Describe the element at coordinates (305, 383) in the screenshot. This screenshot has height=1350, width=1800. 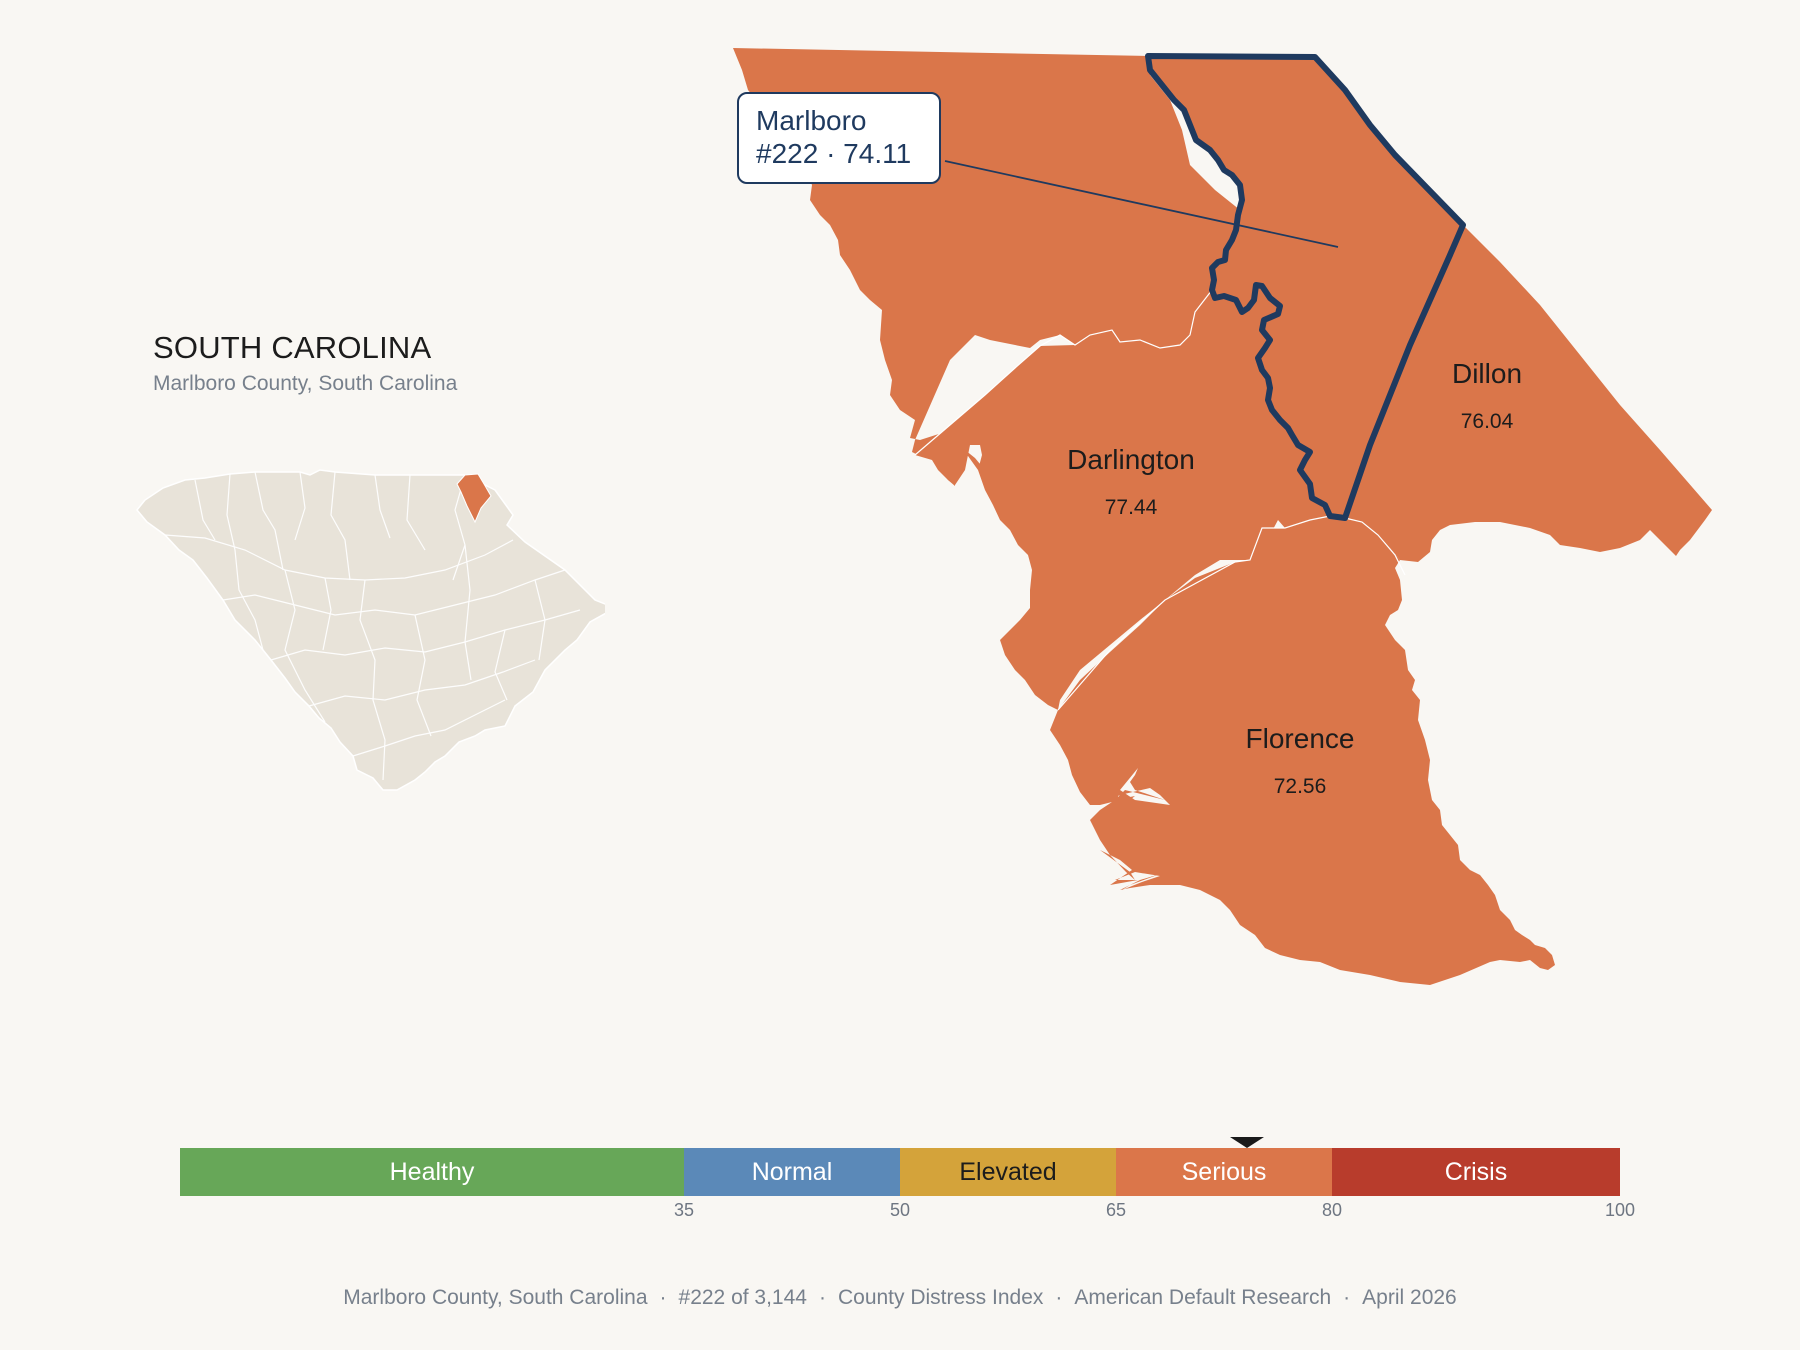
I see `state-subtitle: Marlboro County, South Carolina` at that location.